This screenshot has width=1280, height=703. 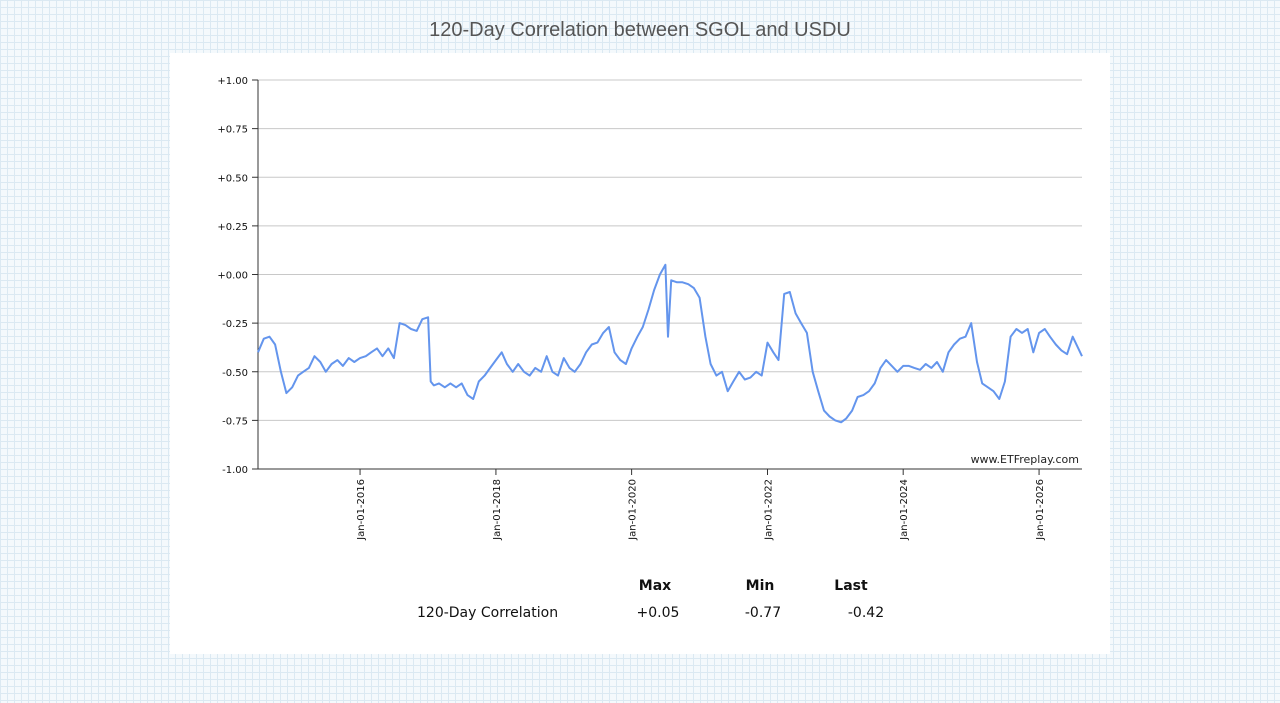 What do you see at coordinates (232, 178) in the screenshot?
I see `y-tick-label: +0.50` at bounding box center [232, 178].